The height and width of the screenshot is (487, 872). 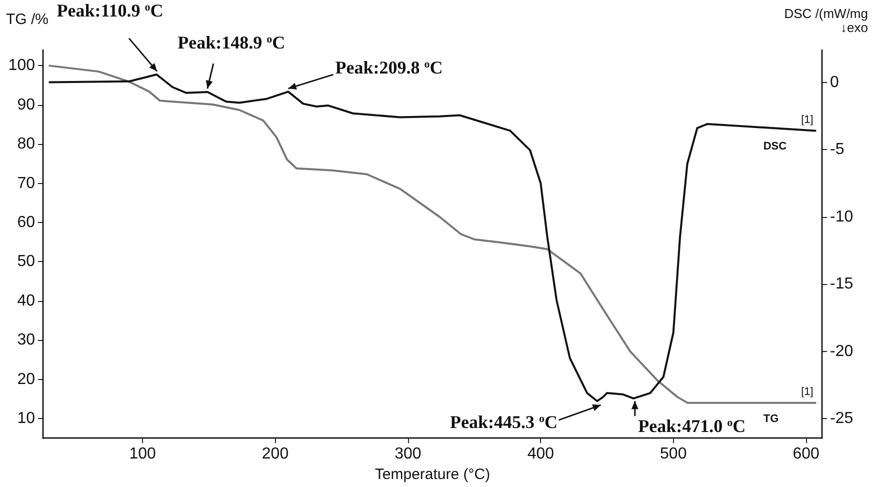 What do you see at coordinates (26, 301) in the screenshot?
I see `y-tick-label: 40` at bounding box center [26, 301].